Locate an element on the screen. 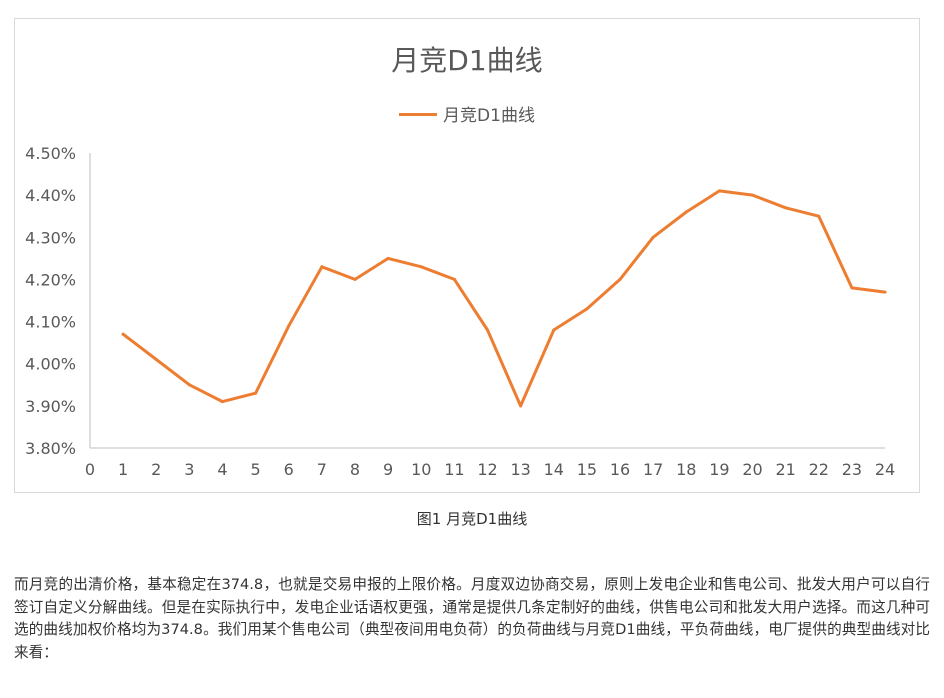  y-tick-label: 4.10% is located at coordinates (50, 322).